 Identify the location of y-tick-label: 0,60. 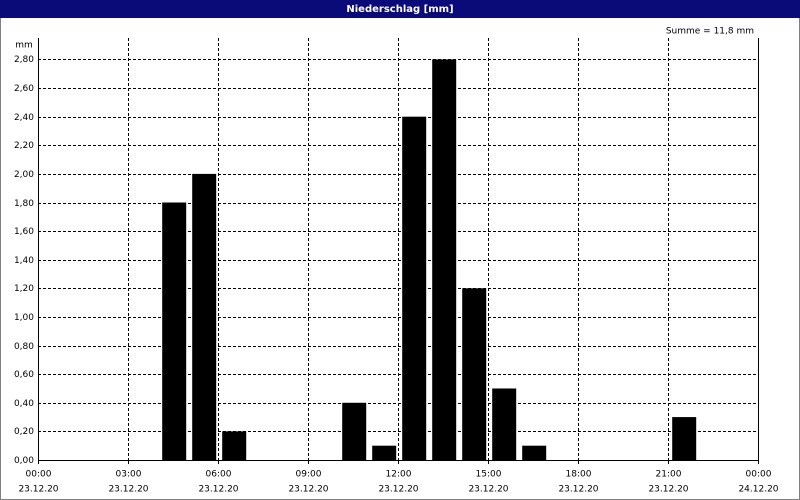
(24, 375).